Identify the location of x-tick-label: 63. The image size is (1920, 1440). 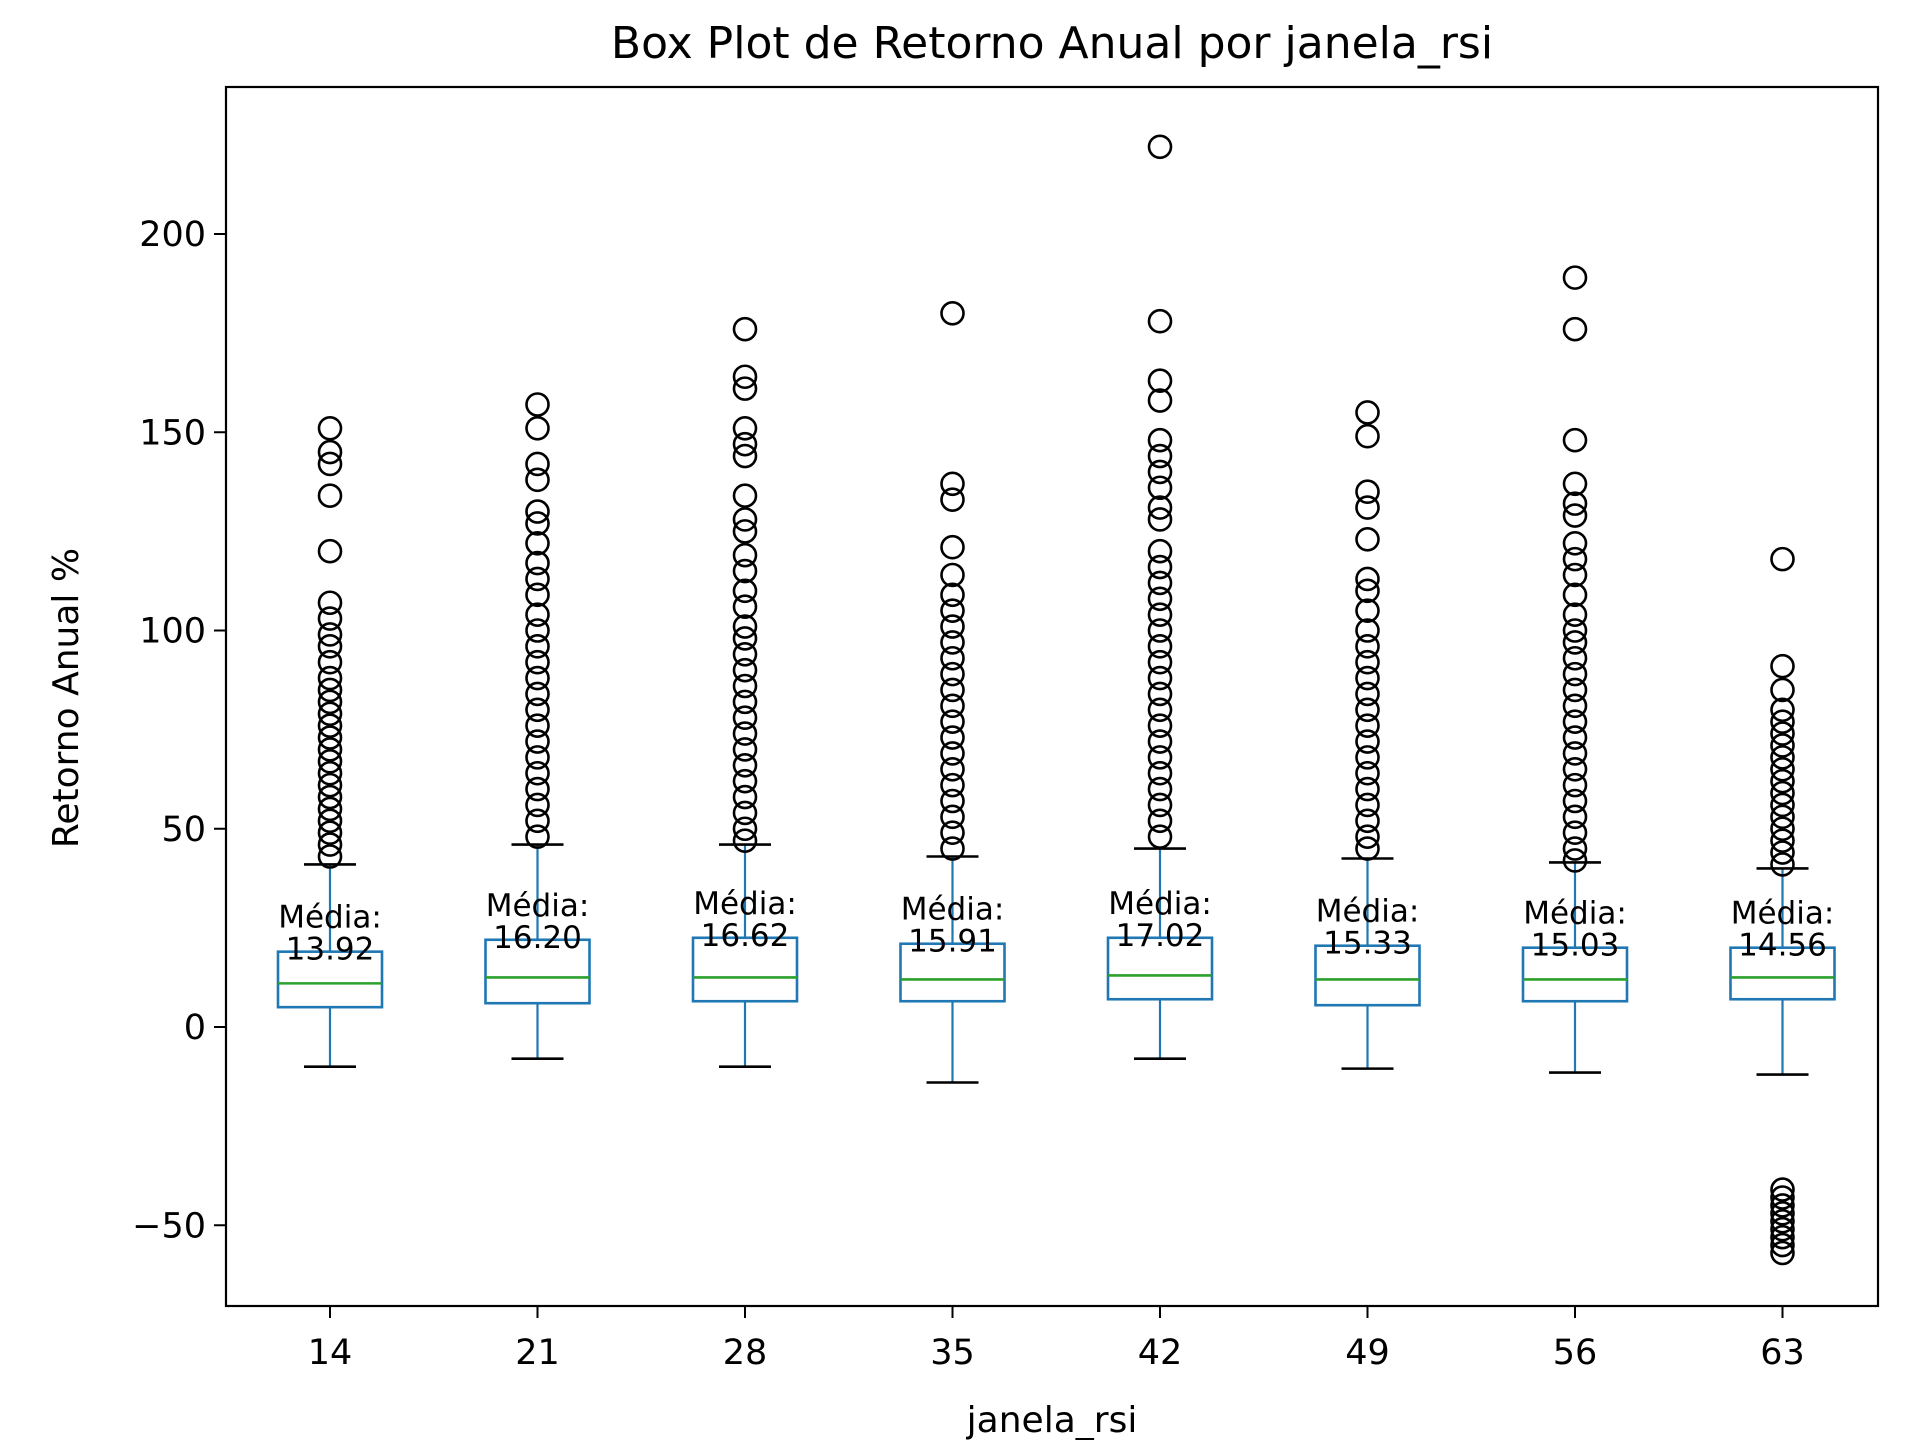
(1782, 1353).